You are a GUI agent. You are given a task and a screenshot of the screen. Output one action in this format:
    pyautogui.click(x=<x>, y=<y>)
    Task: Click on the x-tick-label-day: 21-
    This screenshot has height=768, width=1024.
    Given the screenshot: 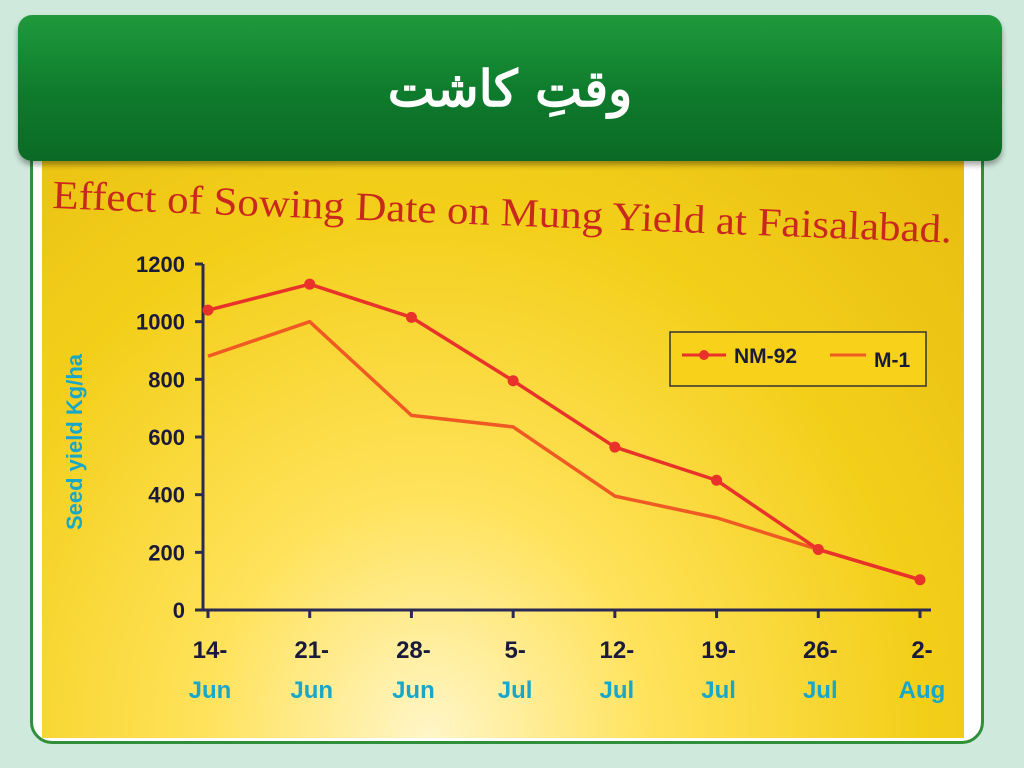 What is the action you would take?
    pyautogui.click(x=311, y=650)
    